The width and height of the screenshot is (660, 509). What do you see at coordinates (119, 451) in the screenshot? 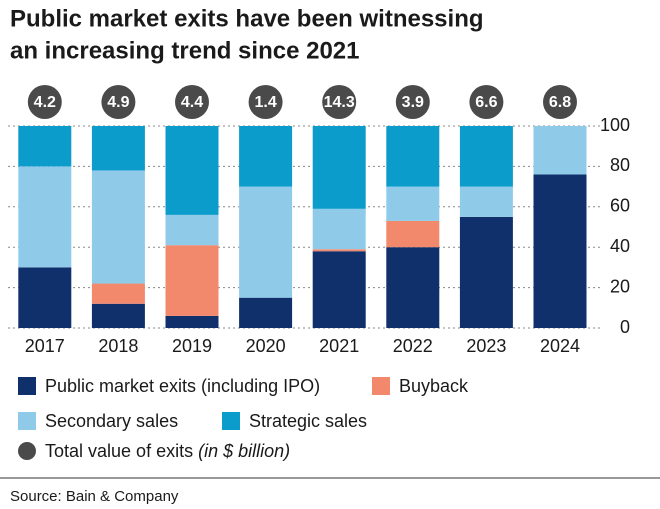
I see `legend-label: Total value of exits` at bounding box center [119, 451].